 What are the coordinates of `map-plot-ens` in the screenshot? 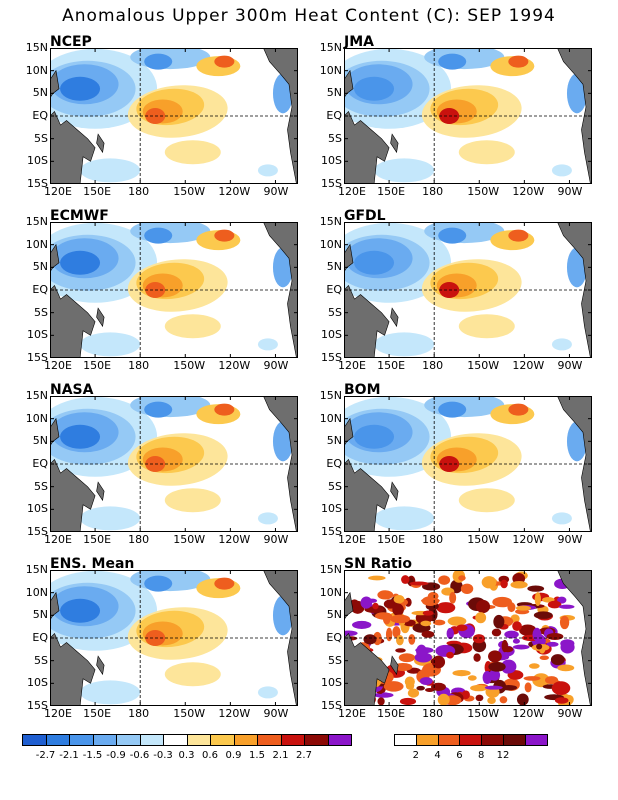 It's located at (174, 638).